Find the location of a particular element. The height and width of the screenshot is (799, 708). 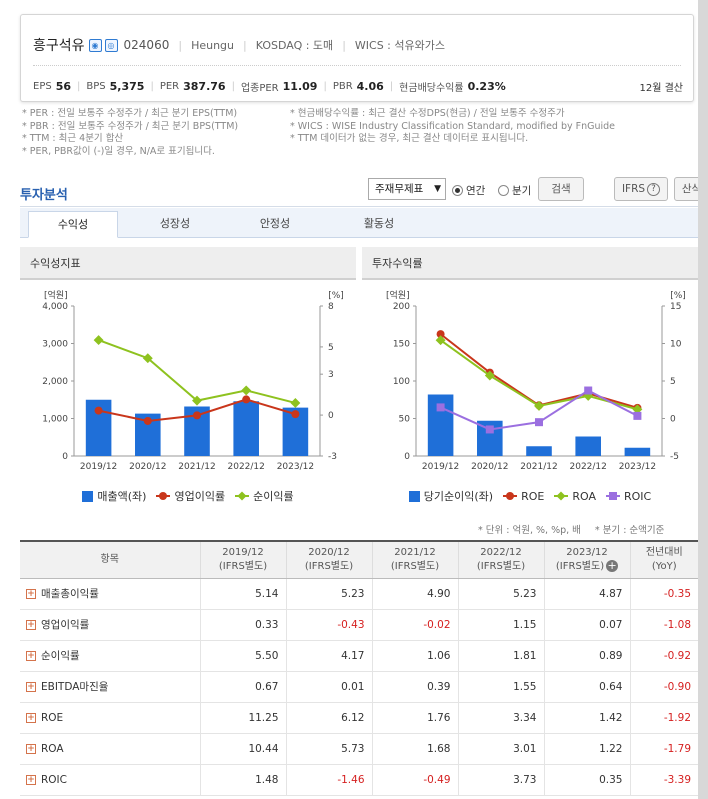

header-label: 2020/12 (IFRS별도) is located at coordinates (329, 559).